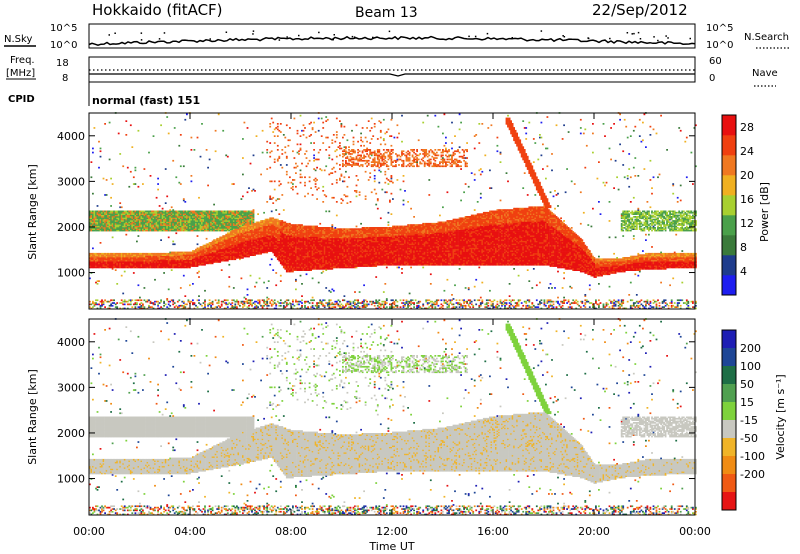 The height and width of the screenshot is (554, 800). I want to click on nsky-dot, so click(279, 40).